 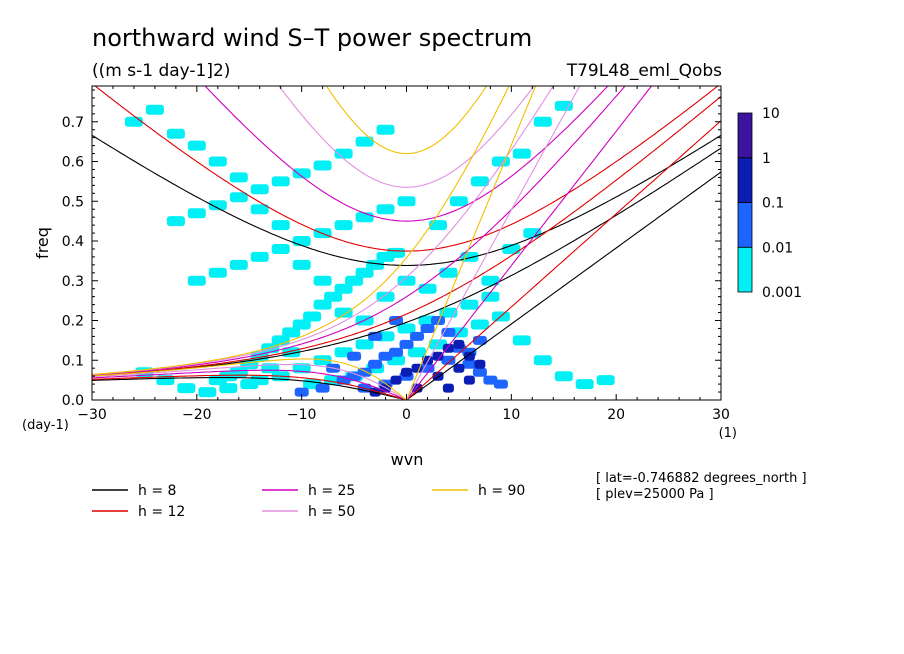 I want to click on y-tick-label: 0.2, so click(x=73, y=322).